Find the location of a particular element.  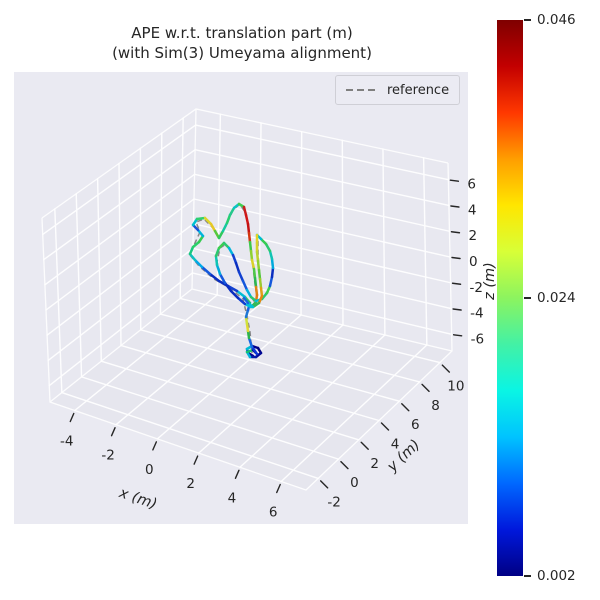

x-tick-label: 6 is located at coordinates (273, 512).